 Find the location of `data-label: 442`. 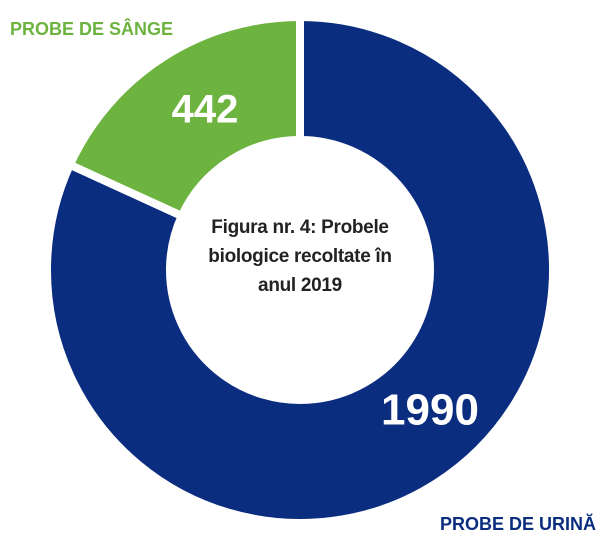

data-label: 442 is located at coordinates (205, 110).